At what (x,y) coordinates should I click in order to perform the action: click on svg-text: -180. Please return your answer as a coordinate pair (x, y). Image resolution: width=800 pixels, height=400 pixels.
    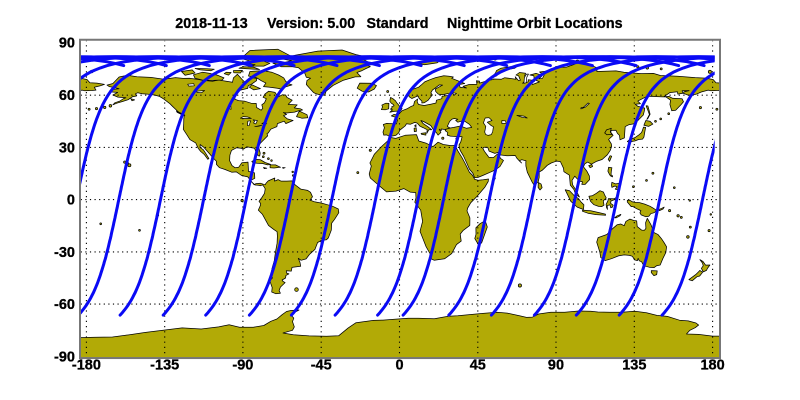
    Looking at the image, I should click on (86, 366).